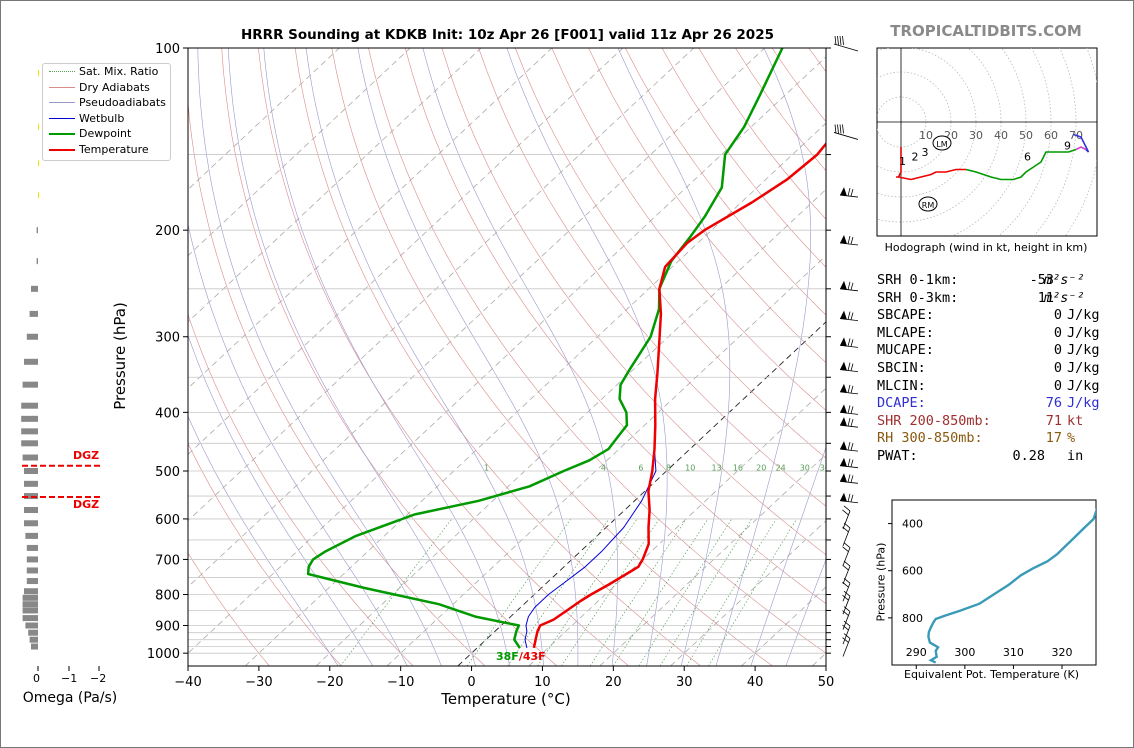 This screenshot has height=748, width=1134. Describe the element at coordinates (905, 332) in the screenshot. I see `param-key: MLCAPE:` at that location.